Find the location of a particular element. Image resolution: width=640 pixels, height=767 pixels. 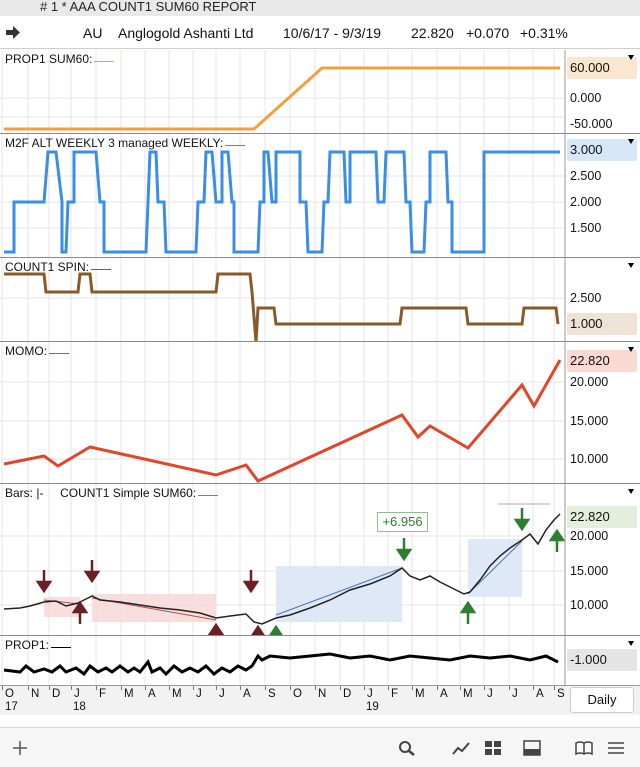

prop1-panel: PROP1: -1.000 is located at coordinates (320, 660).